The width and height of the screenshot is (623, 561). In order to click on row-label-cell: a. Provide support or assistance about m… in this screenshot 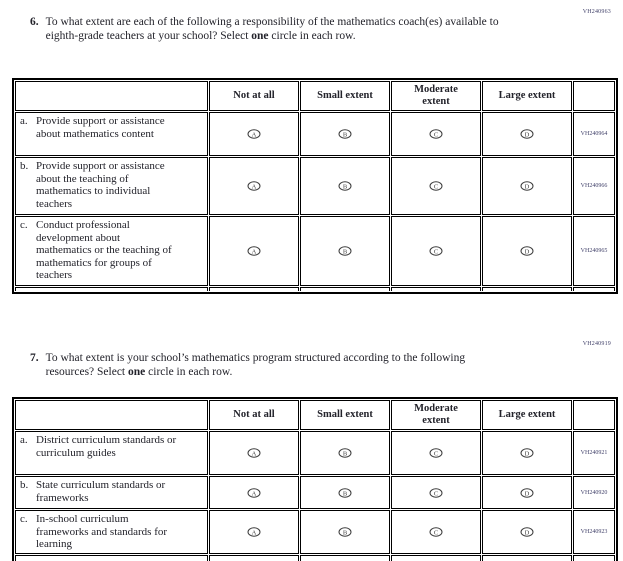, I will do `click(111, 134)`.